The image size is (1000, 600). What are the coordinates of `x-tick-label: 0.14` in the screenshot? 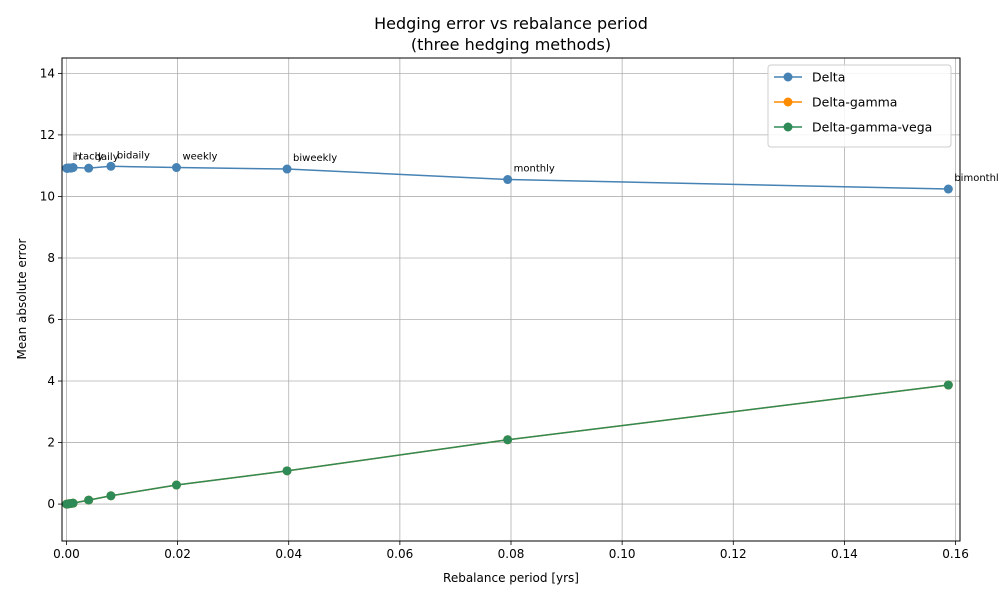 It's located at (844, 554).